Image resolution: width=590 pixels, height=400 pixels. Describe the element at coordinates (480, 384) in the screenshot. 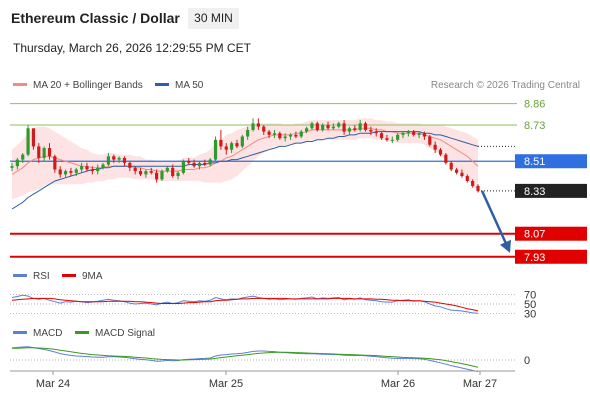

I see `x-axis-label: Mar 27` at that location.